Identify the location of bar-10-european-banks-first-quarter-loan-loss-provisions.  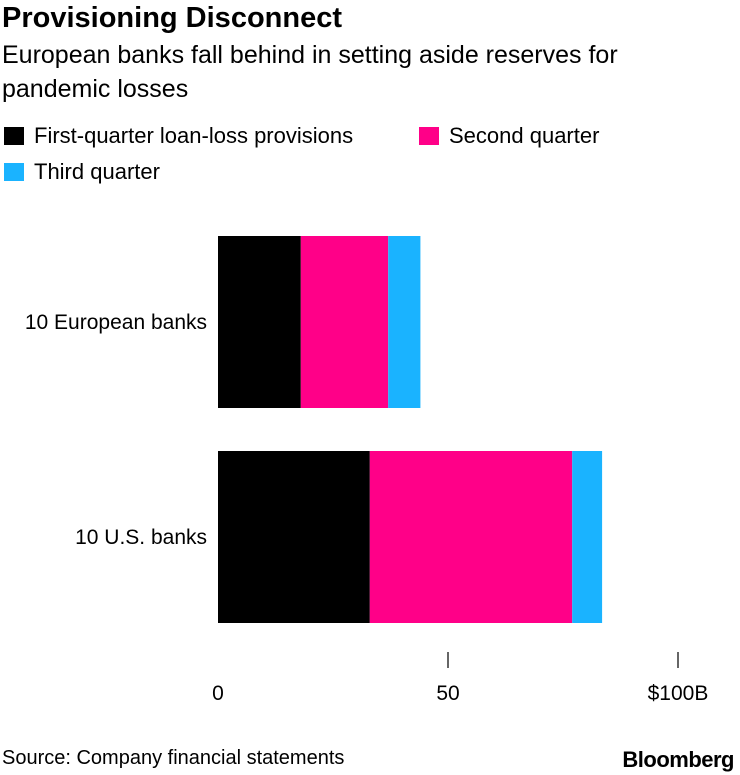
(259, 322).